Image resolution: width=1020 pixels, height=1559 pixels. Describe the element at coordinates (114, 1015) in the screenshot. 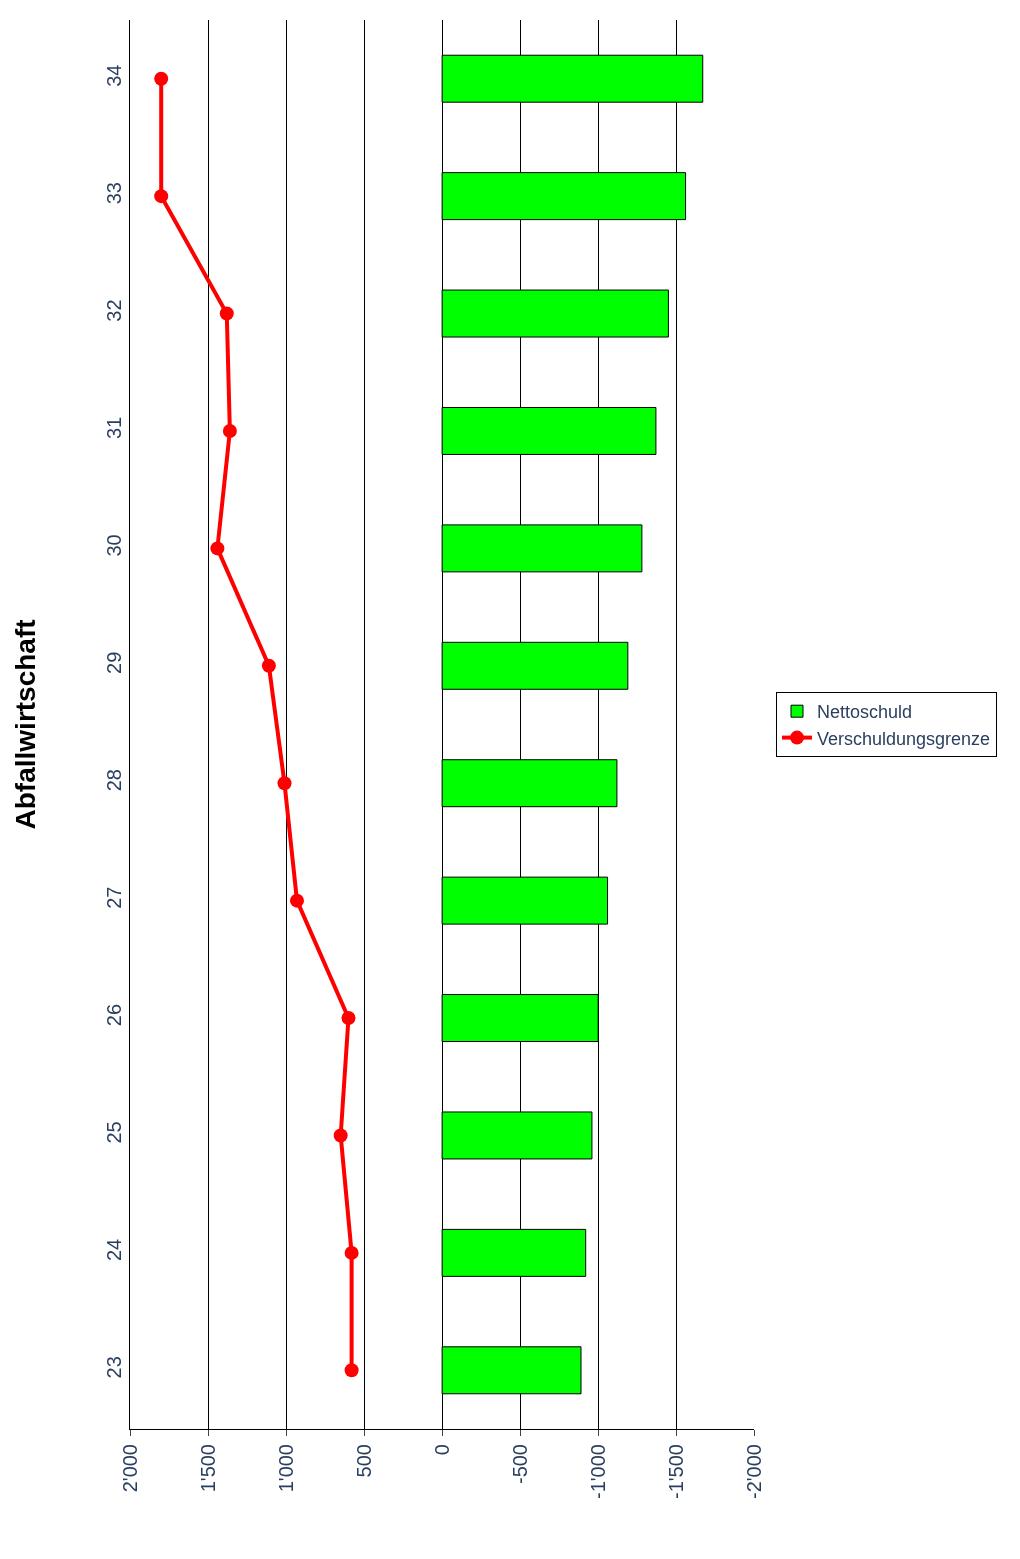

I see `y-tick-label: 26` at that location.